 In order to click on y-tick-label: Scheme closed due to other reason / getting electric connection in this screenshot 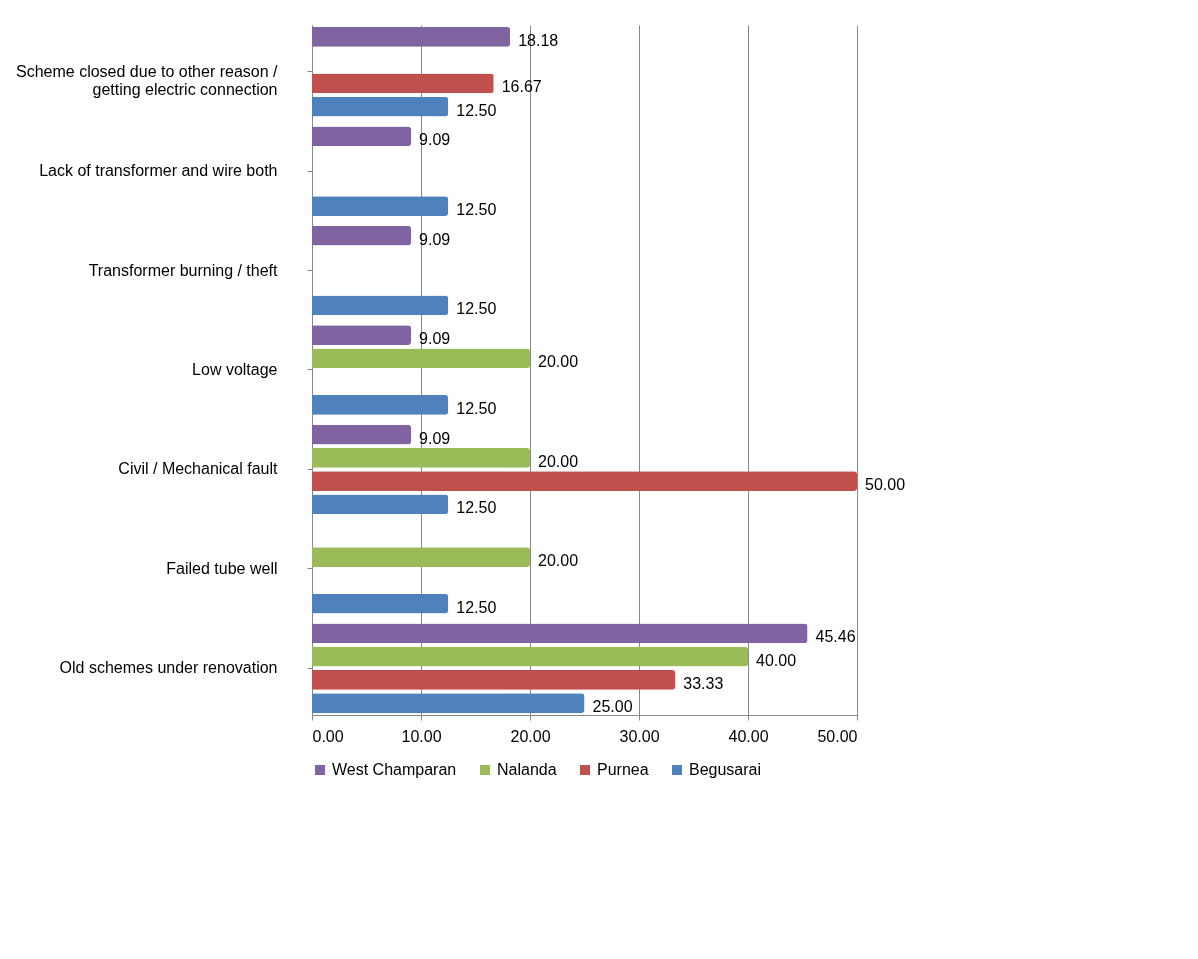, I will do `click(147, 80)`.